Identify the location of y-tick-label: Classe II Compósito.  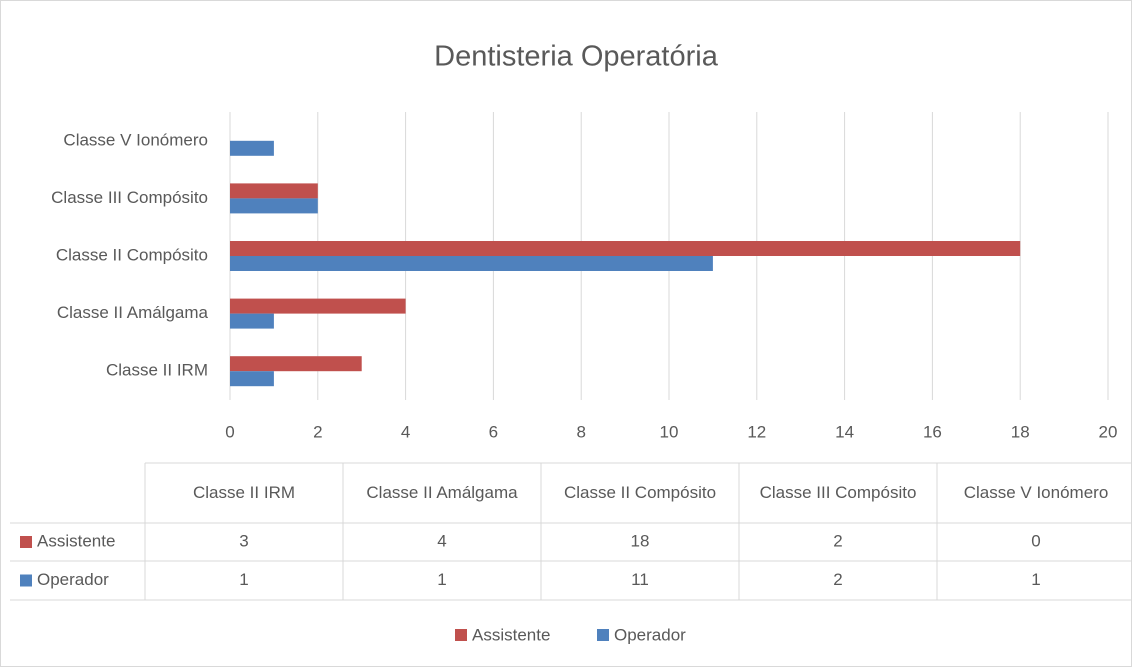
(132, 254).